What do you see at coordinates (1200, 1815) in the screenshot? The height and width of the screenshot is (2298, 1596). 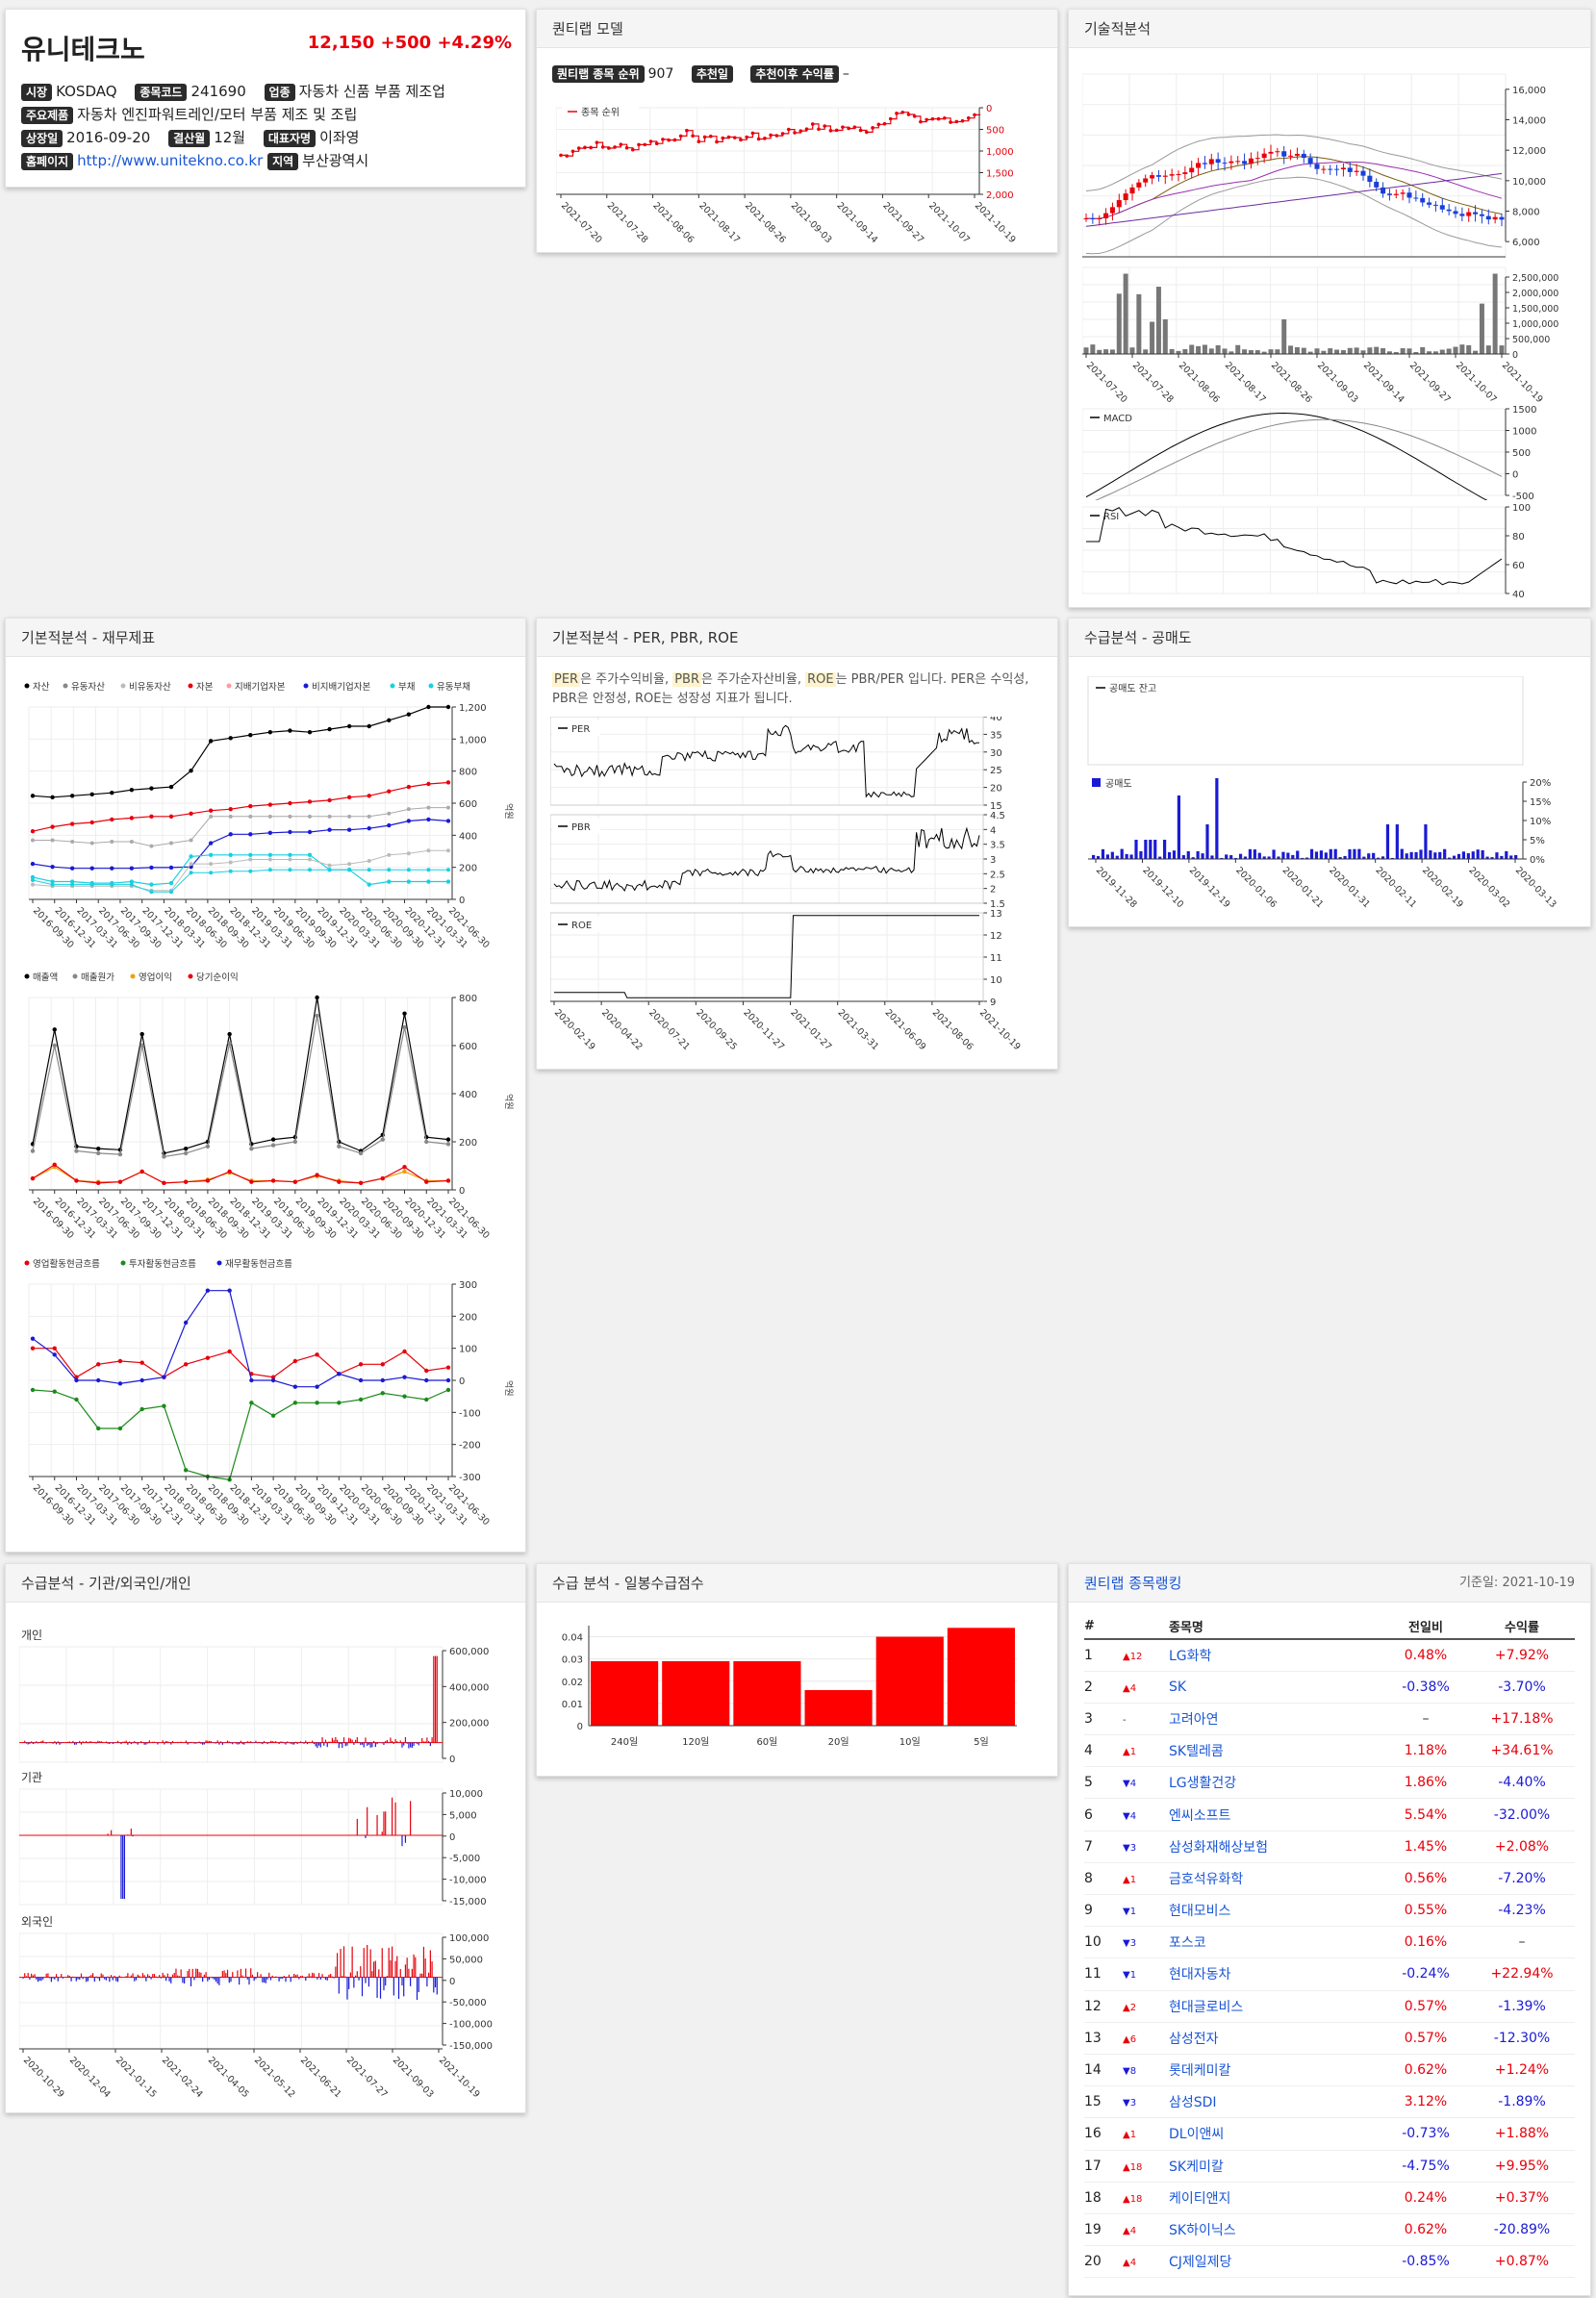 I see `stock-link: 엔씨소프트` at bounding box center [1200, 1815].